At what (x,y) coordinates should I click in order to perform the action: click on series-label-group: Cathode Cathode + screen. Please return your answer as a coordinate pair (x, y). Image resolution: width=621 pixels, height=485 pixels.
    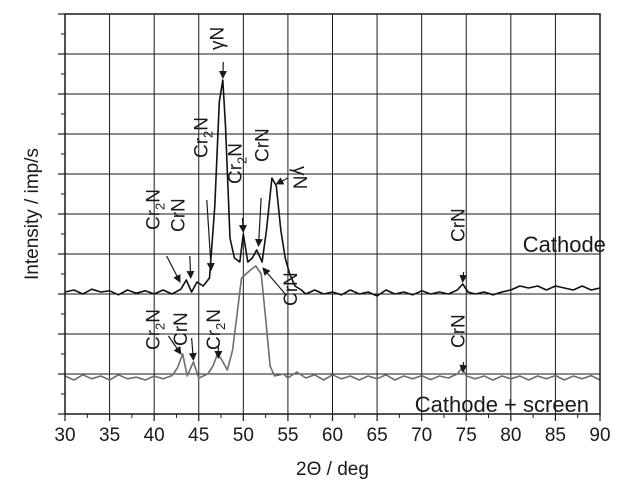
    Looking at the image, I should click on (510, 324).